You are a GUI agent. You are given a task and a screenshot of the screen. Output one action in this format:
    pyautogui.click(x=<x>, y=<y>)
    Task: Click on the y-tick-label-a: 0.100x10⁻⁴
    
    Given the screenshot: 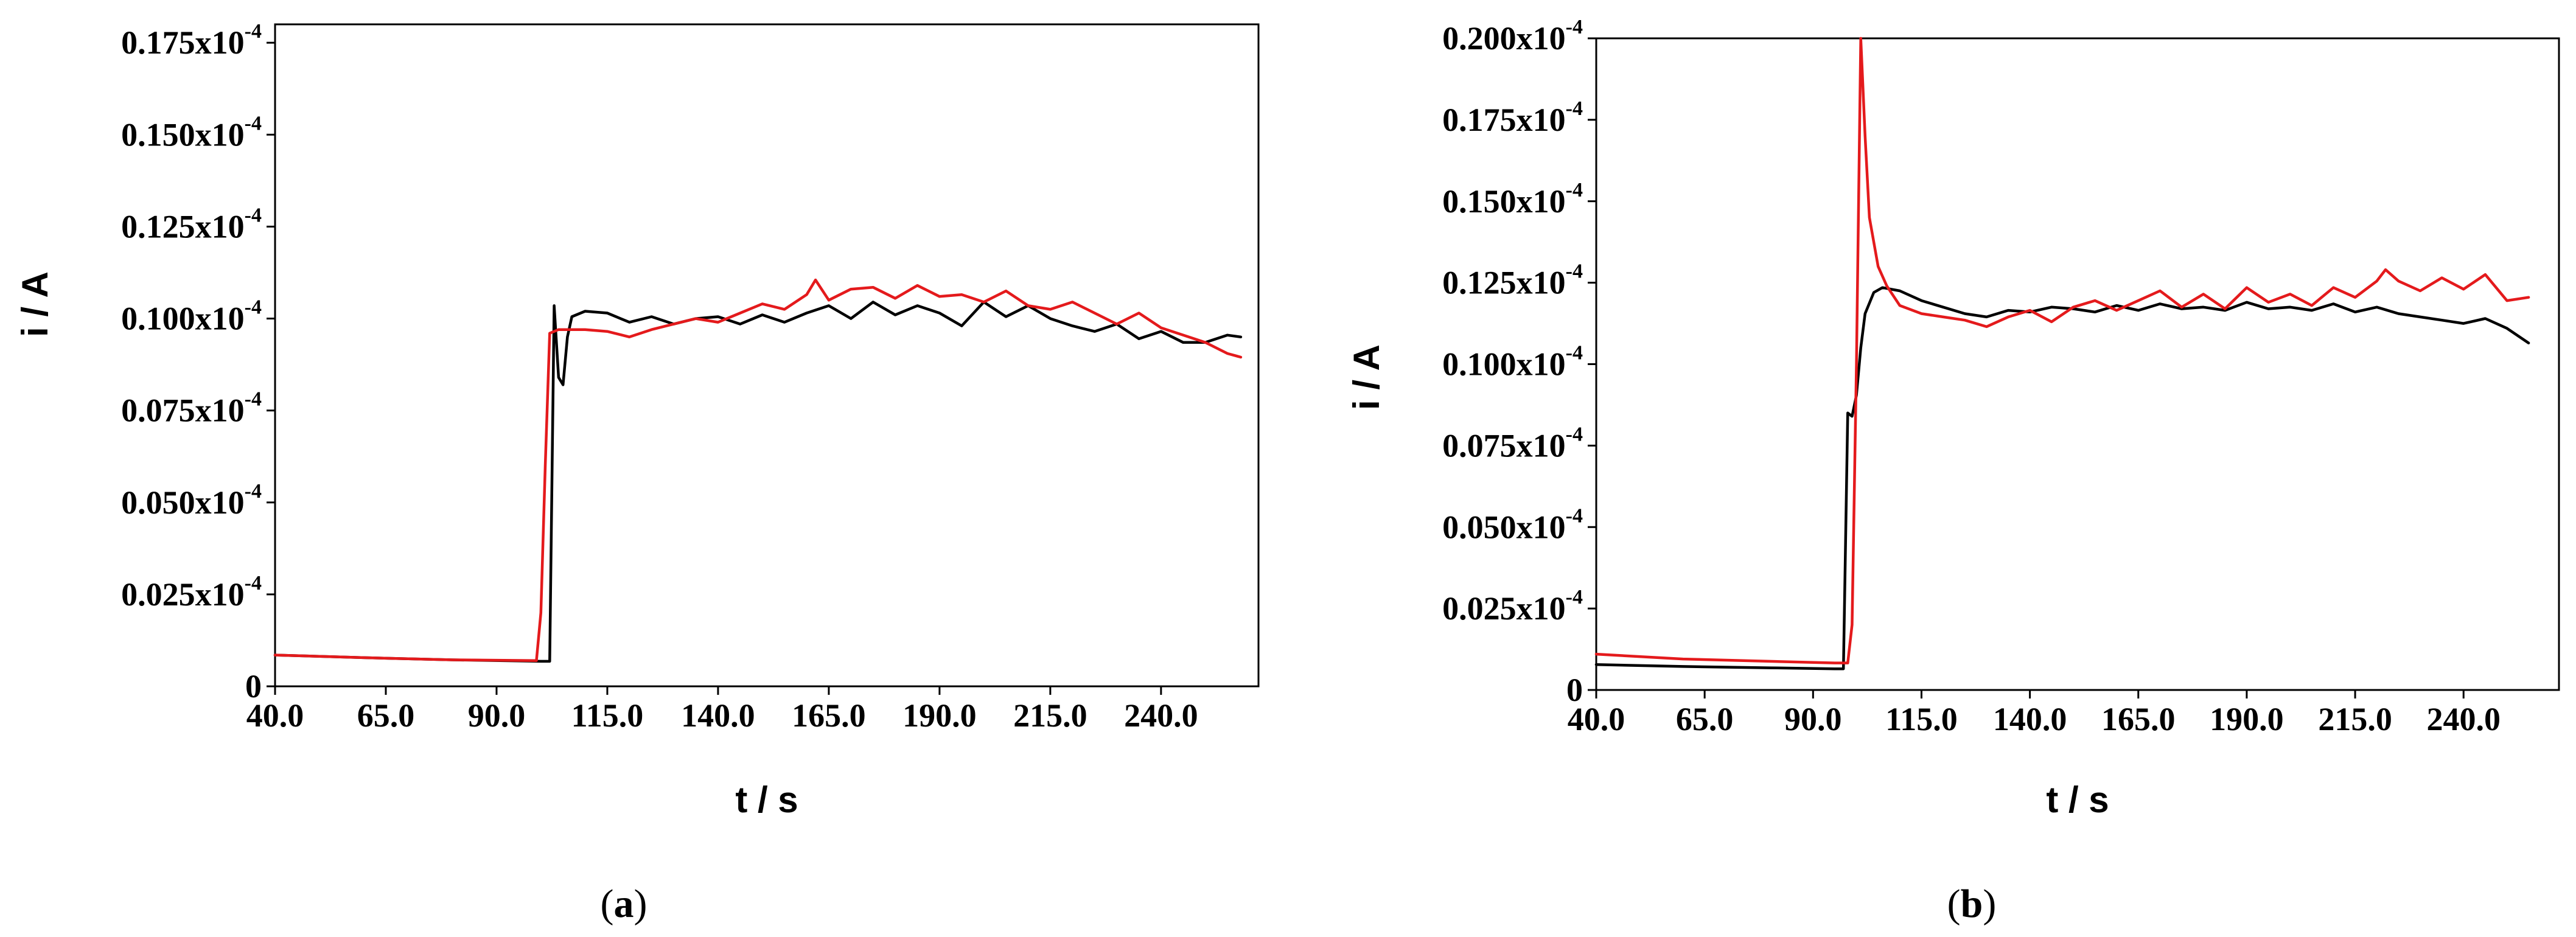 What is the action you would take?
    pyautogui.click(x=191, y=316)
    